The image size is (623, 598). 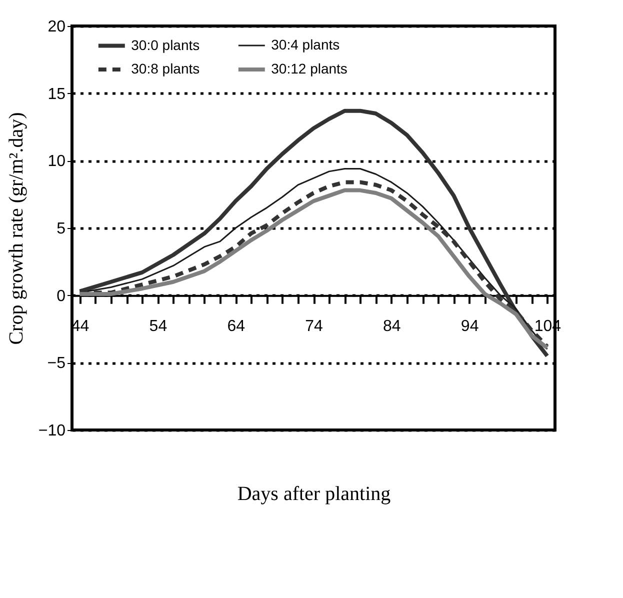 I want to click on y-axis-title: Crop growth rate (gr/m².day), so click(x=16, y=228).